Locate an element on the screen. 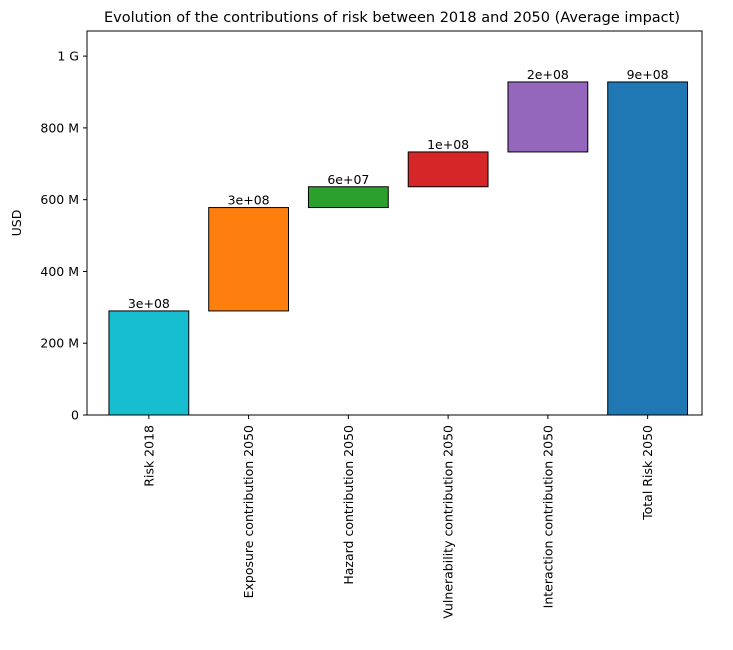 Image resolution: width=733 pixels, height=650 pixels. x-tick-label: Hazard contribution 2050 is located at coordinates (348, 505).